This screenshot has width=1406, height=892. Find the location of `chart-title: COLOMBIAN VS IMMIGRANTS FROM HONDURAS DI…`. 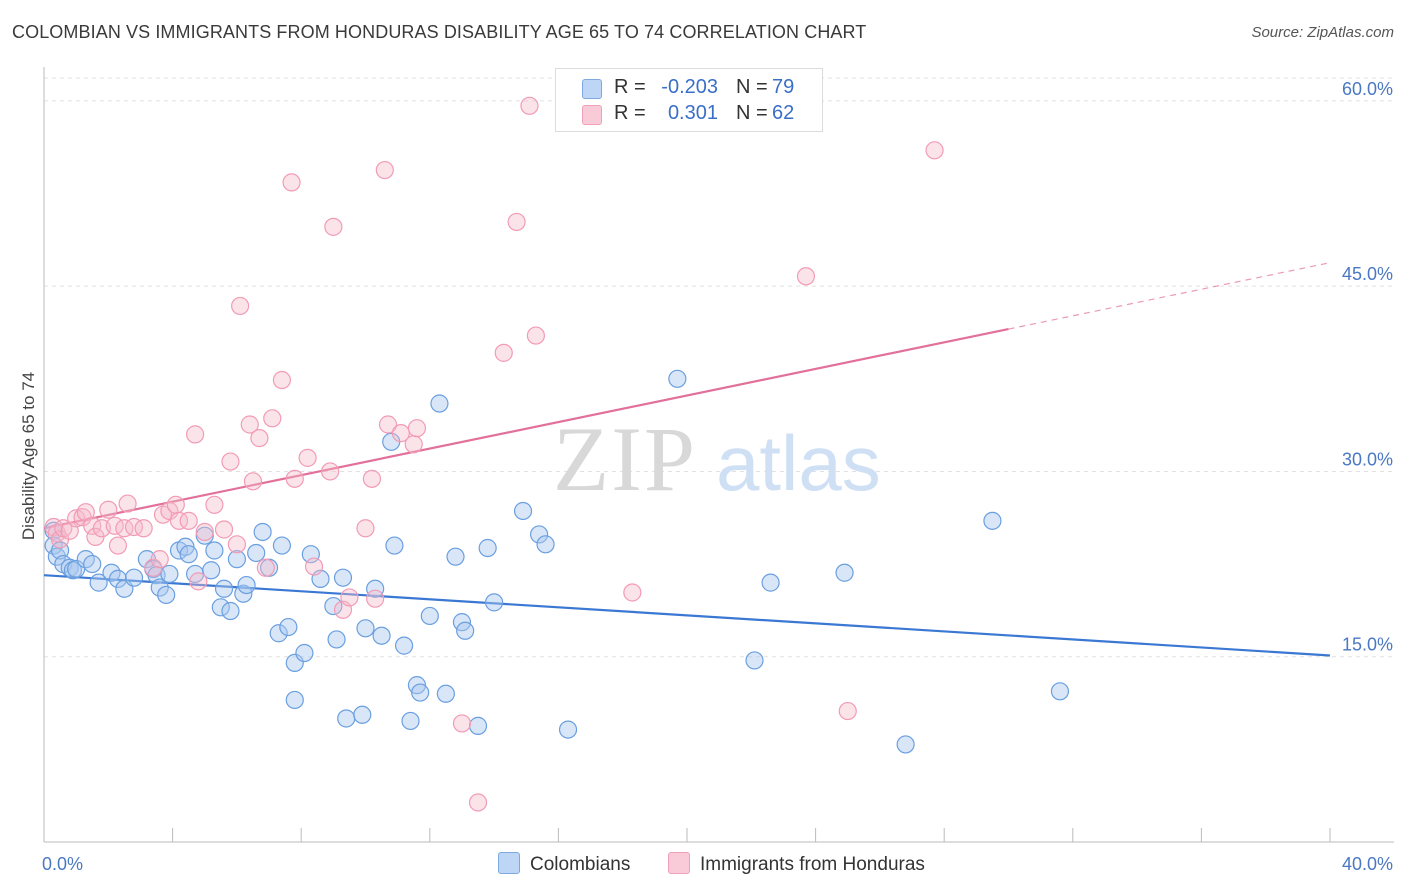

chart-title: COLOMBIAN VS IMMIGRANTS FROM HONDURAS DI… is located at coordinates (439, 32).